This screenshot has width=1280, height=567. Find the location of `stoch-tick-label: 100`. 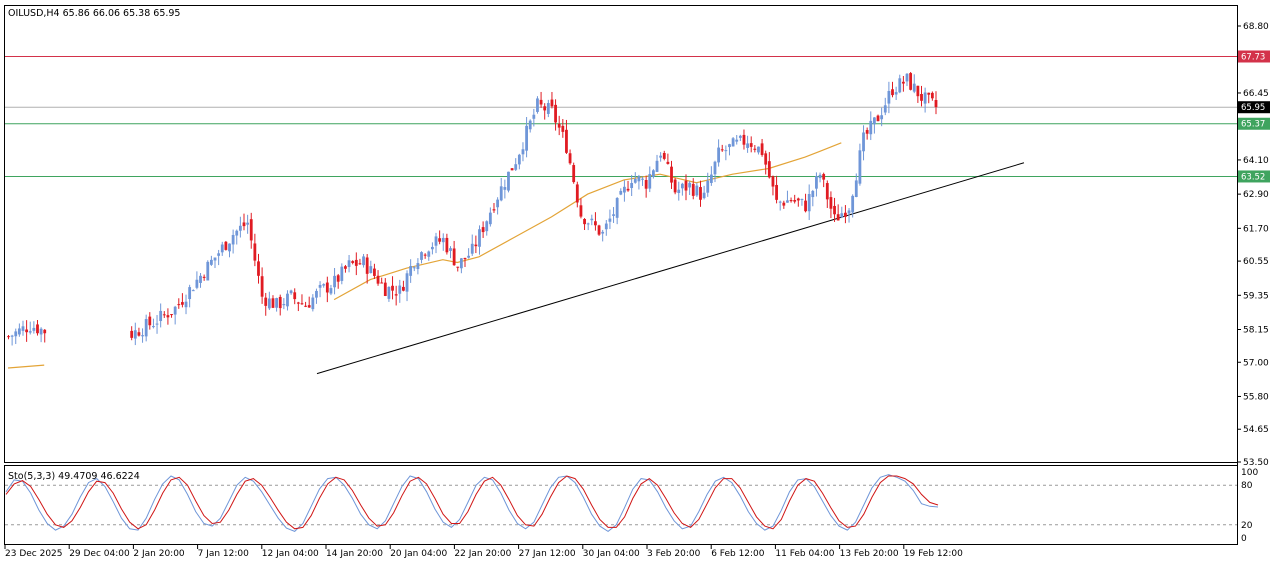

stoch-tick-label: 100 is located at coordinates (1249, 473).